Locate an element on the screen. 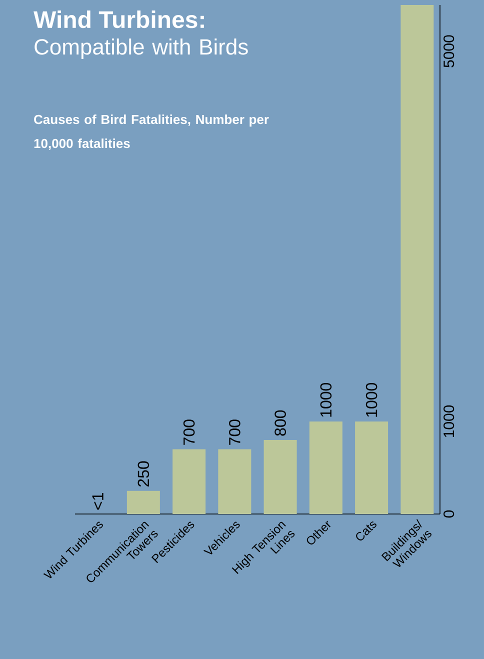 The image size is (484, 659). y-tick-label: 0 is located at coordinates (449, 514).